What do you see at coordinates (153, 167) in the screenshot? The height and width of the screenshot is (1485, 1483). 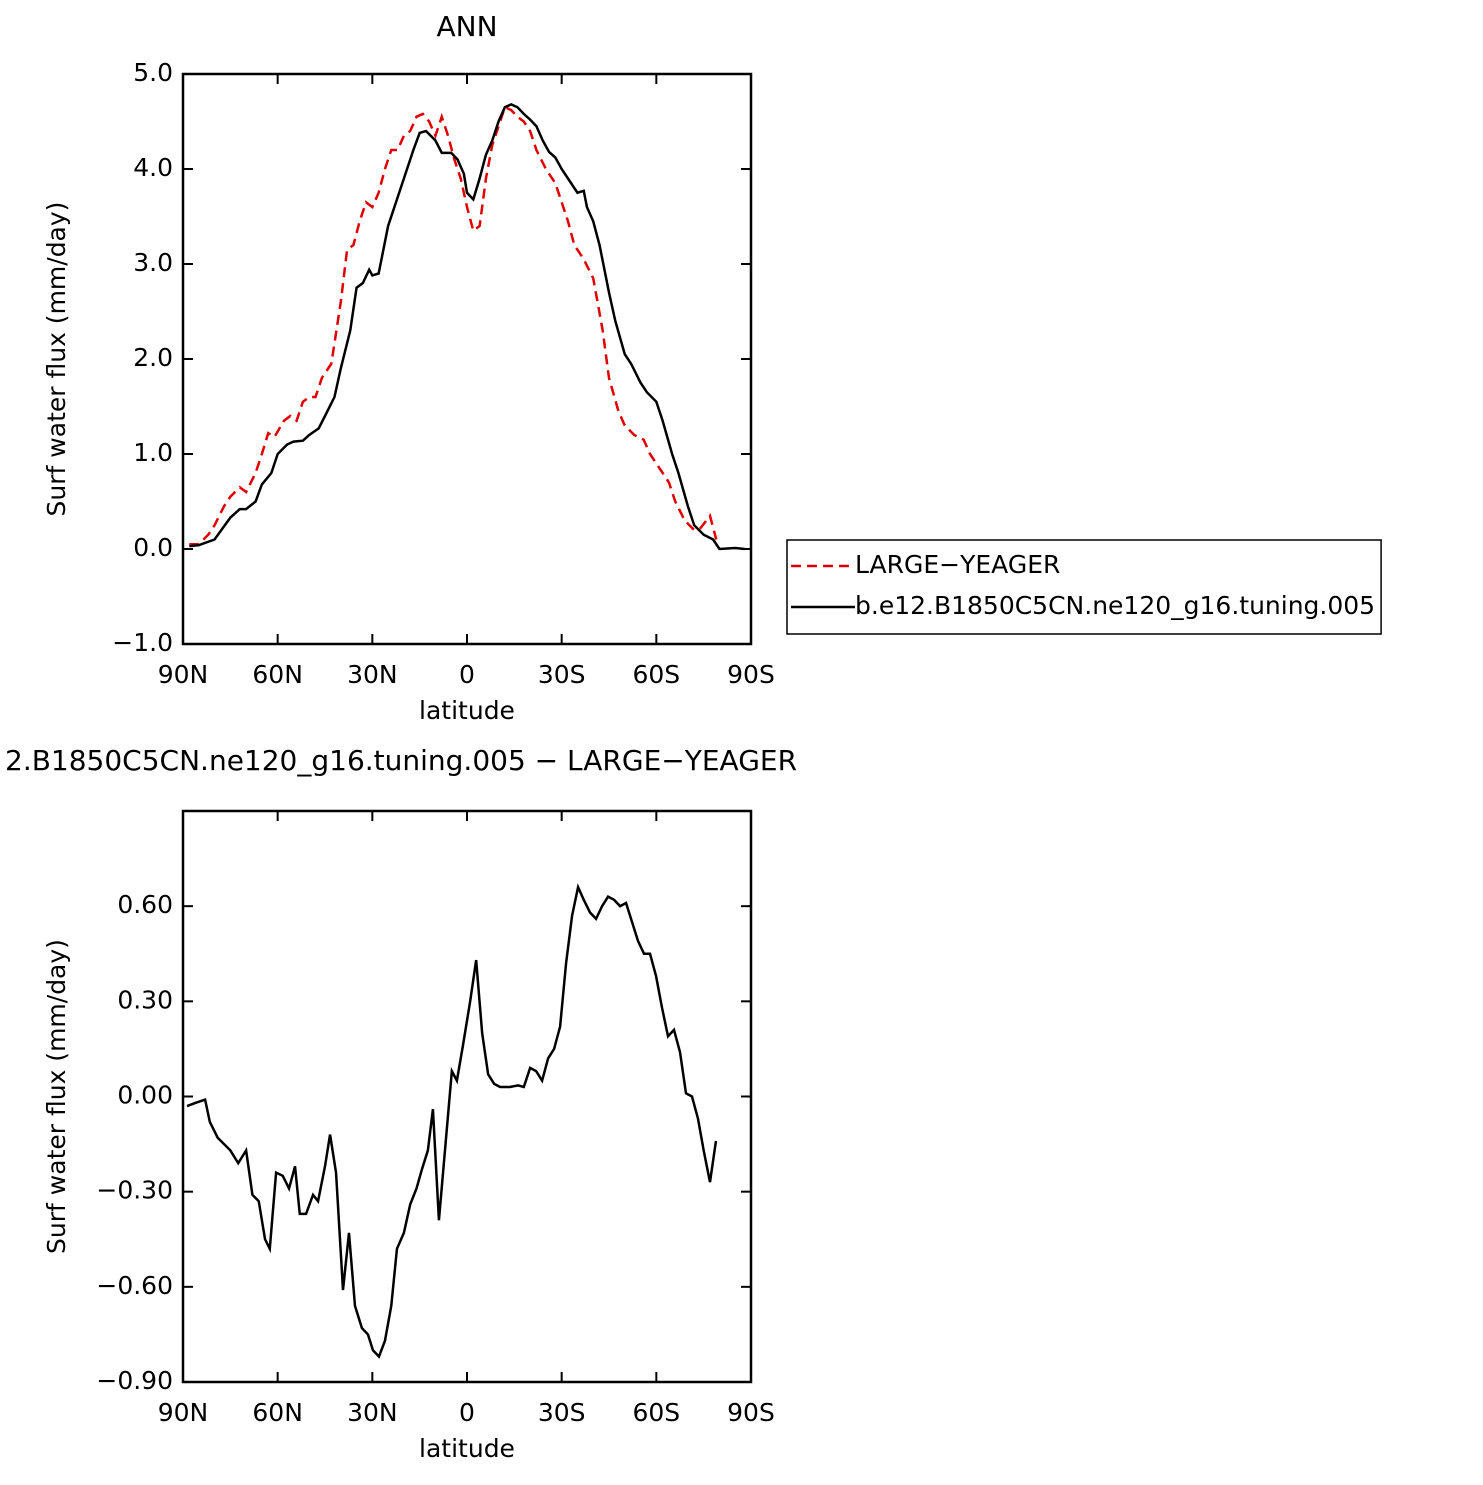 I see `y-tick-label: 4.0` at bounding box center [153, 167].